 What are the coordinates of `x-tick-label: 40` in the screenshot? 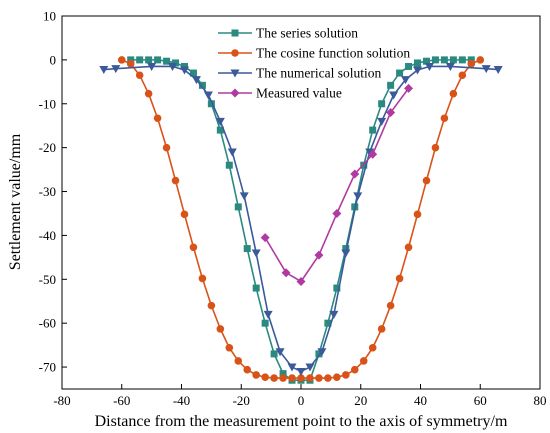 It's located at (420, 400).